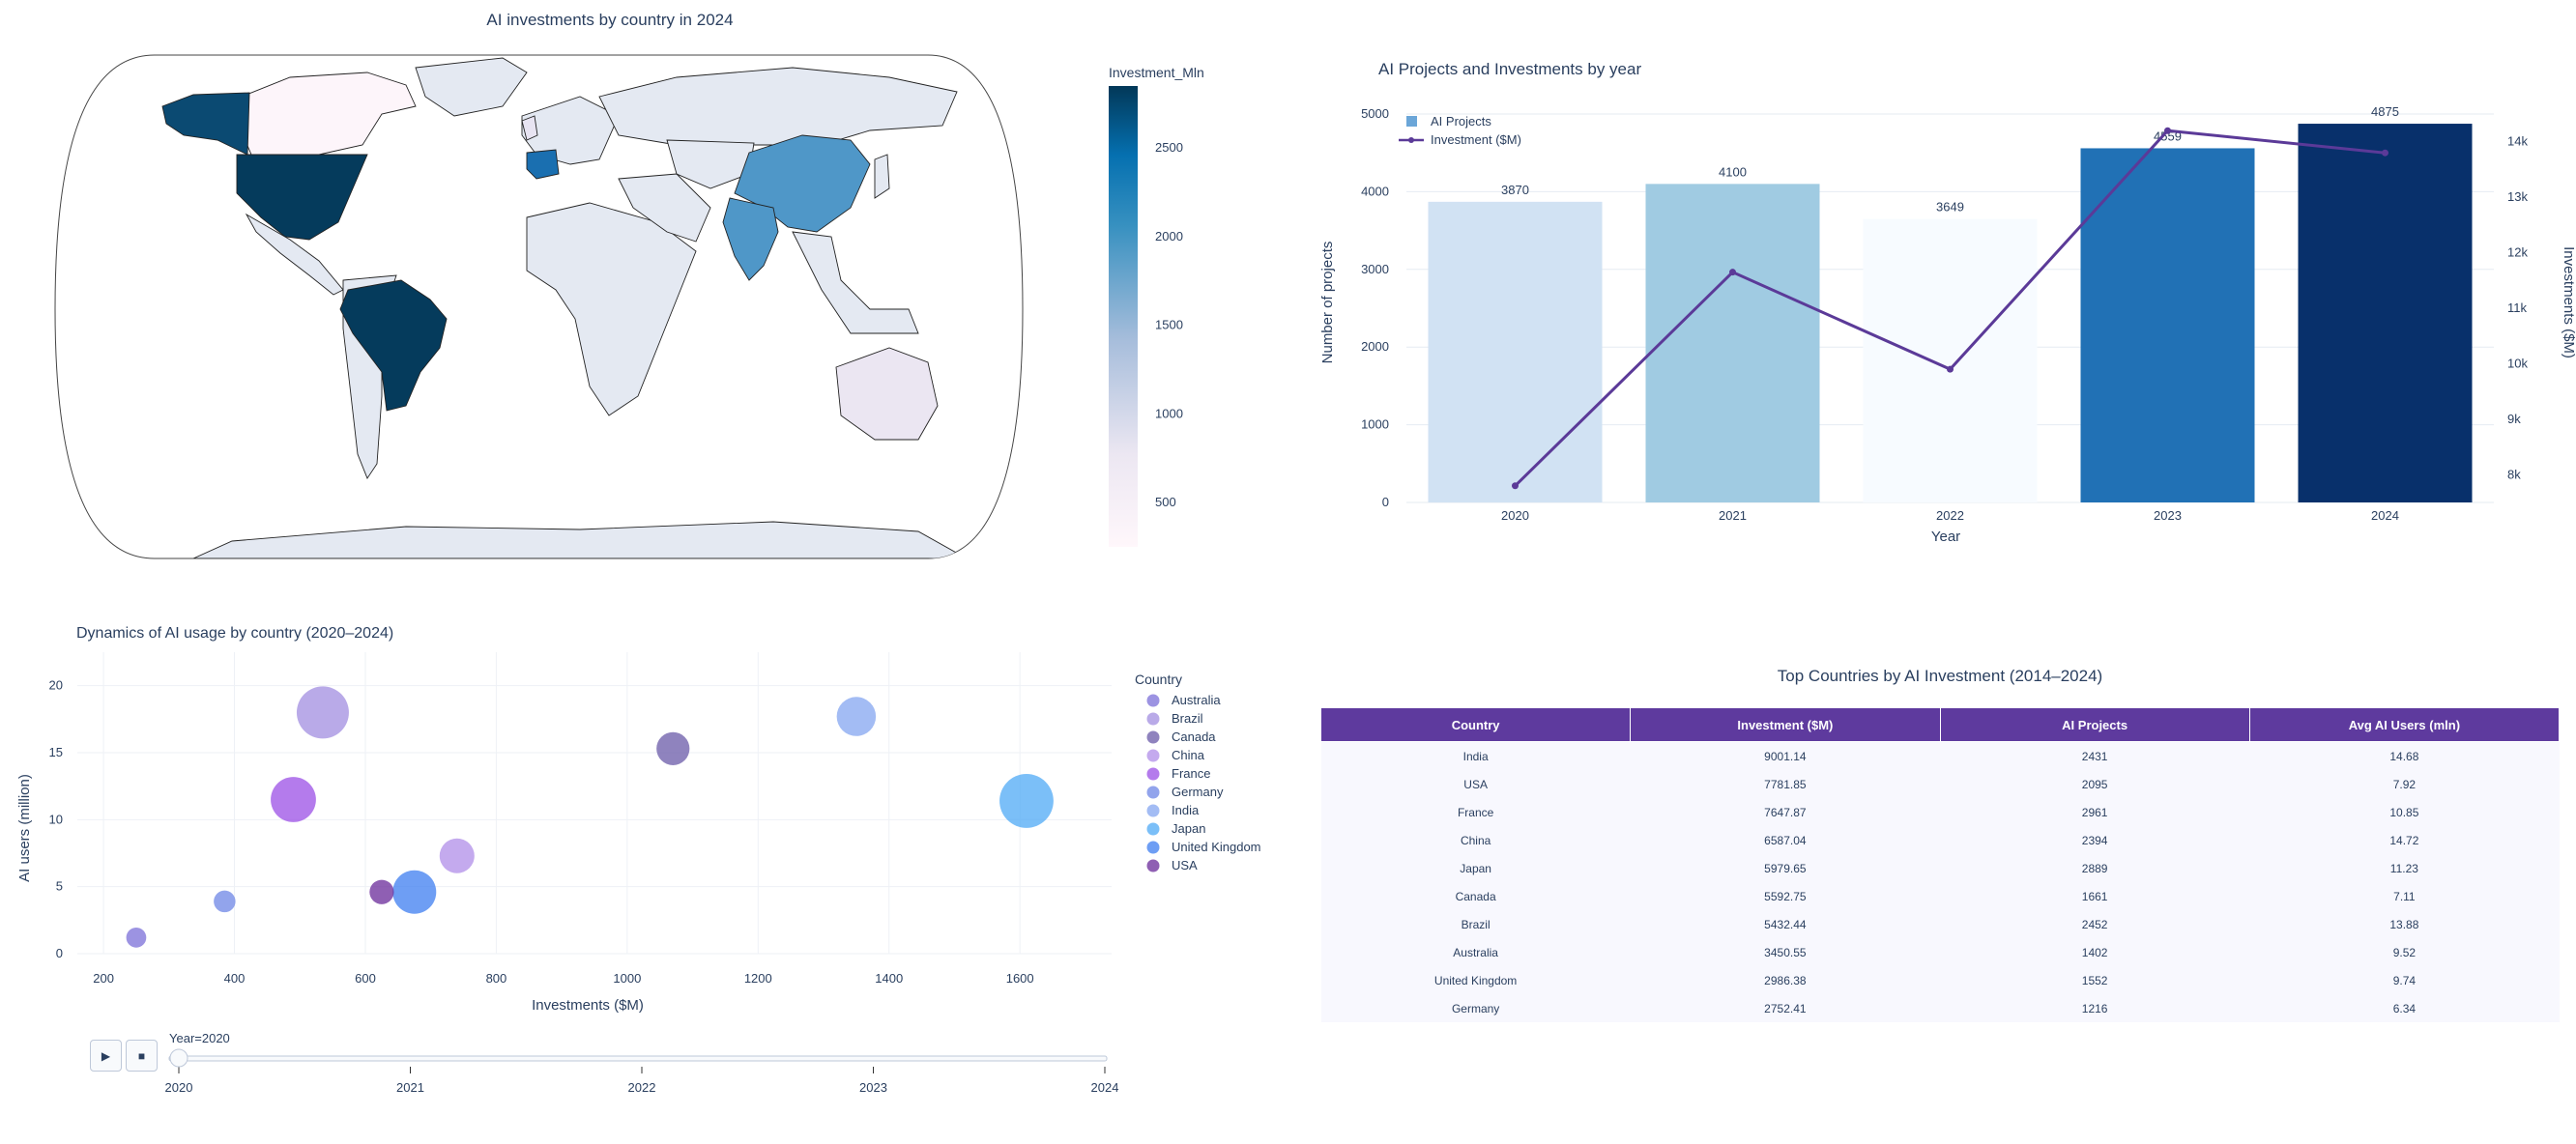  What do you see at coordinates (2385, 313) in the screenshot?
I see `bar-2024` at bounding box center [2385, 313].